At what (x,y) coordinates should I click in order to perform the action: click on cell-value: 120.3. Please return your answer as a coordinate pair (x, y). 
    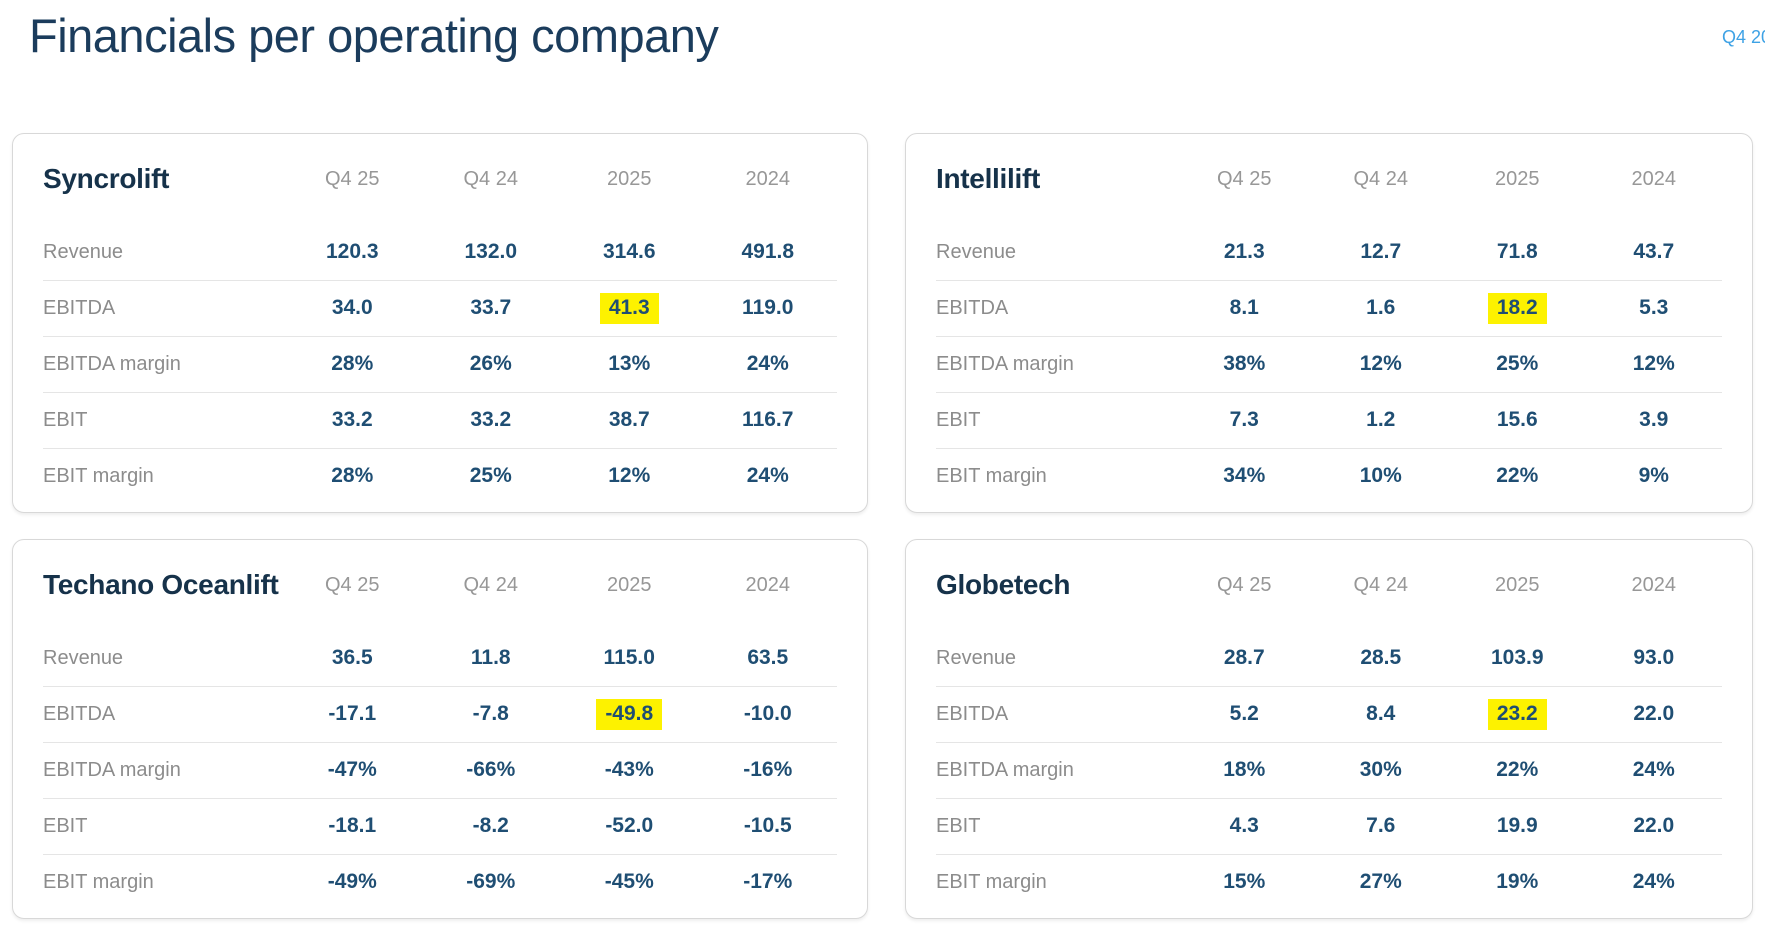
    Looking at the image, I should click on (352, 251).